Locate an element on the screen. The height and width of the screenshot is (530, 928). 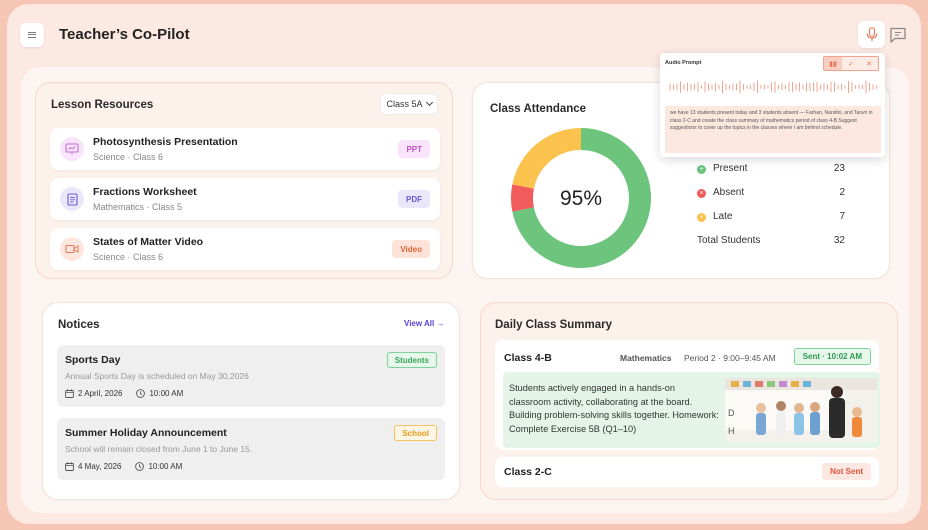
check-icon: ✓ is located at coordinates (851, 64).